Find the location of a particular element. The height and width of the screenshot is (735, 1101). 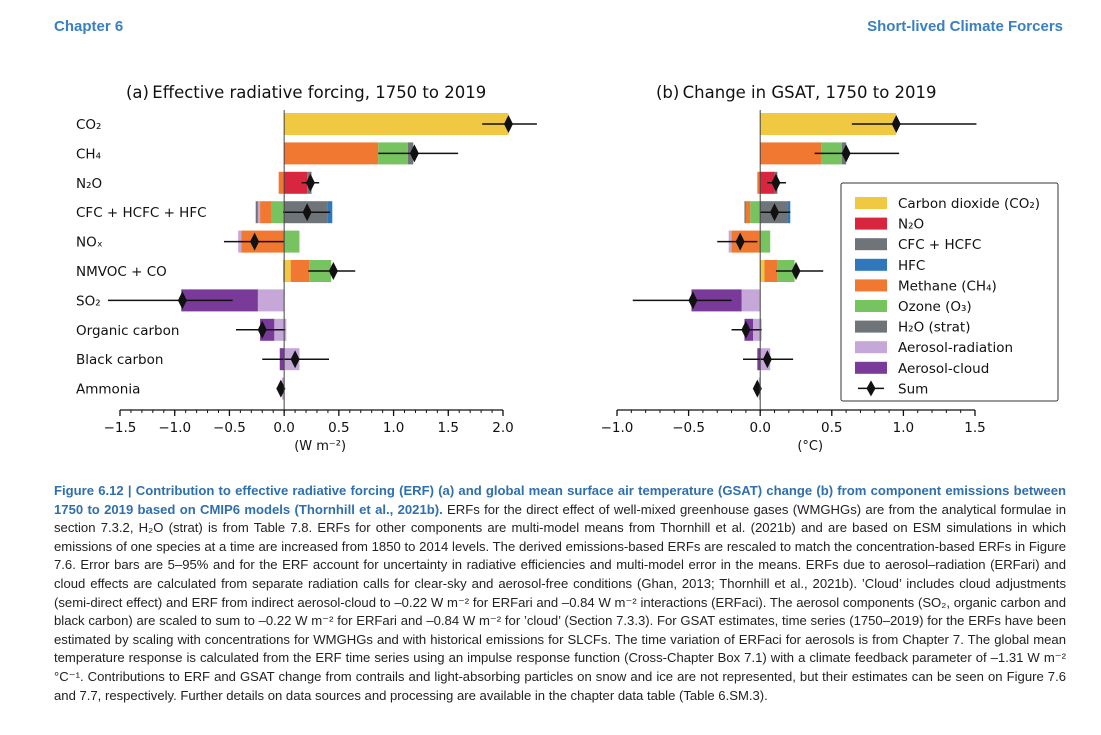

legend-swatch-ch4 is located at coordinates (871, 285).